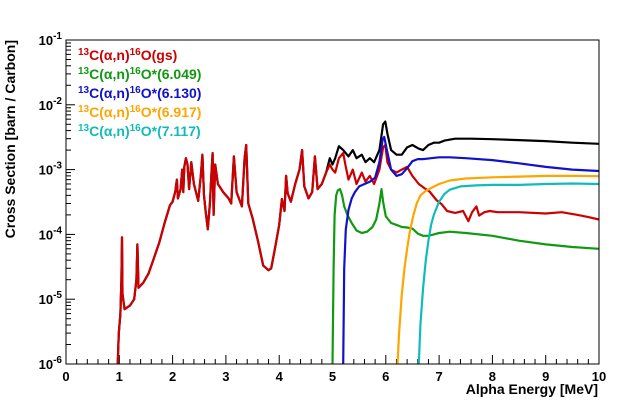 This screenshot has width=640, height=400. Describe the element at coordinates (51, 39) in the screenshot. I see `y-tick-label: 10⁻¹` at that location.